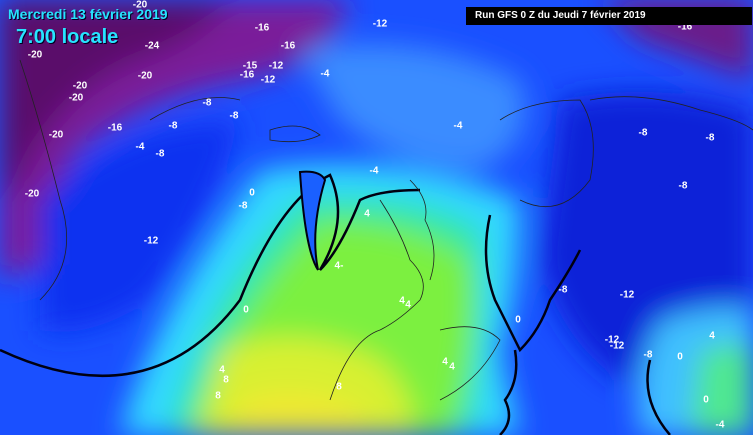 This screenshot has width=753, height=435. I want to click on run-banner: Run GFS 0 Z du Jeudi 7 février 2019, so click(609, 16).